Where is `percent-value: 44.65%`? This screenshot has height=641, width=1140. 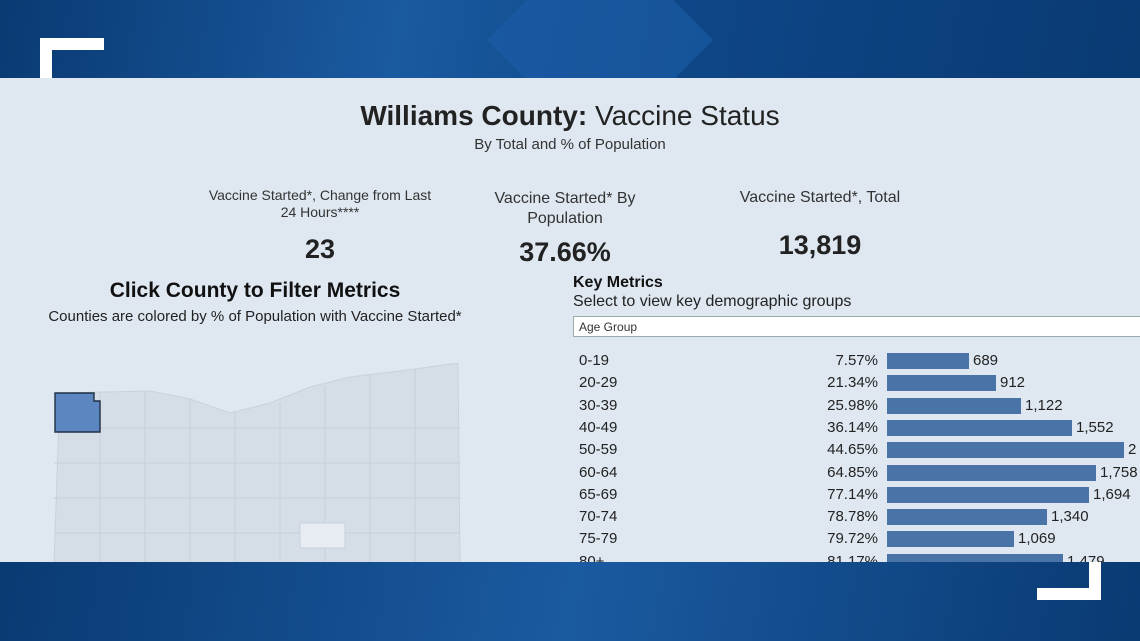 percent-value: 44.65% is located at coordinates (852, 450).